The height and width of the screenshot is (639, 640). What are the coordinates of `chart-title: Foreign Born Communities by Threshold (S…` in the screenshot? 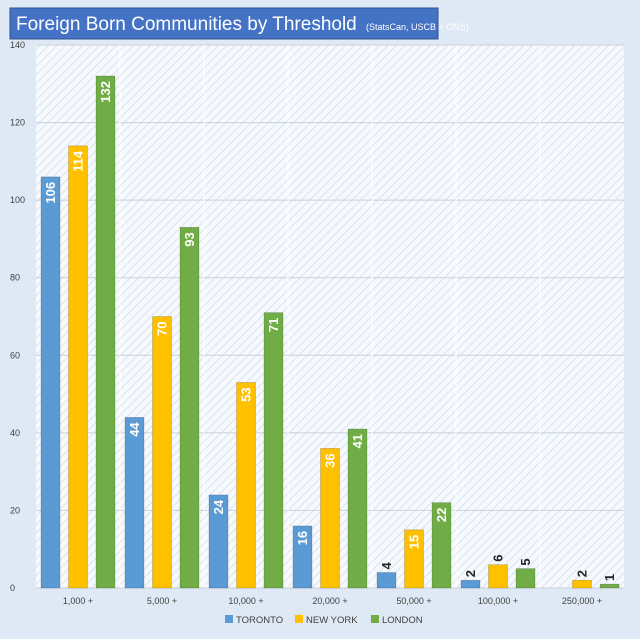 It's located at (239, 23).